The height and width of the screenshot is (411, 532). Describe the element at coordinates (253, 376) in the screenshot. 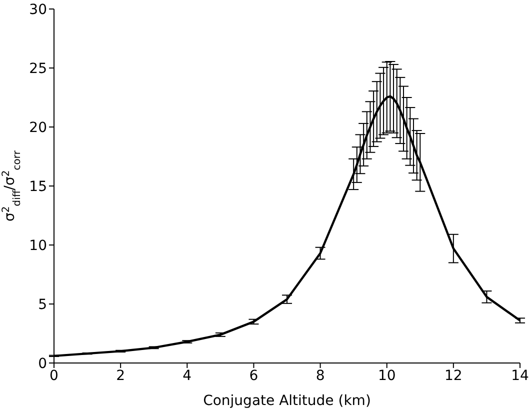

I see `x-tick-label: 6` at that location.